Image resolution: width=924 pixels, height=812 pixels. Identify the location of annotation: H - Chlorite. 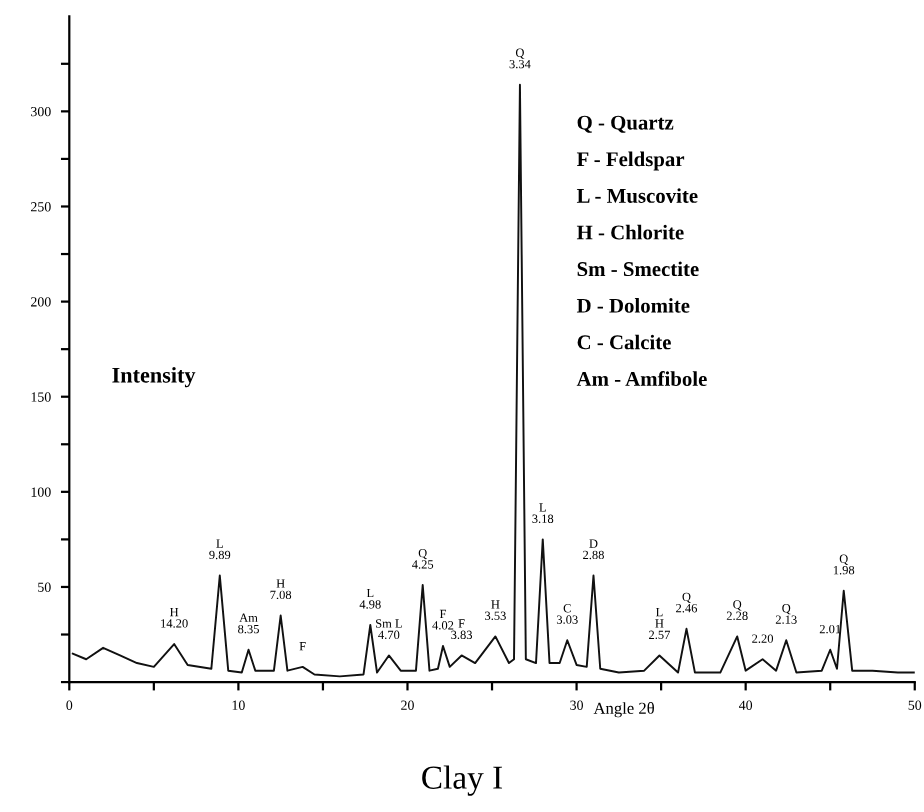
(630, 232).